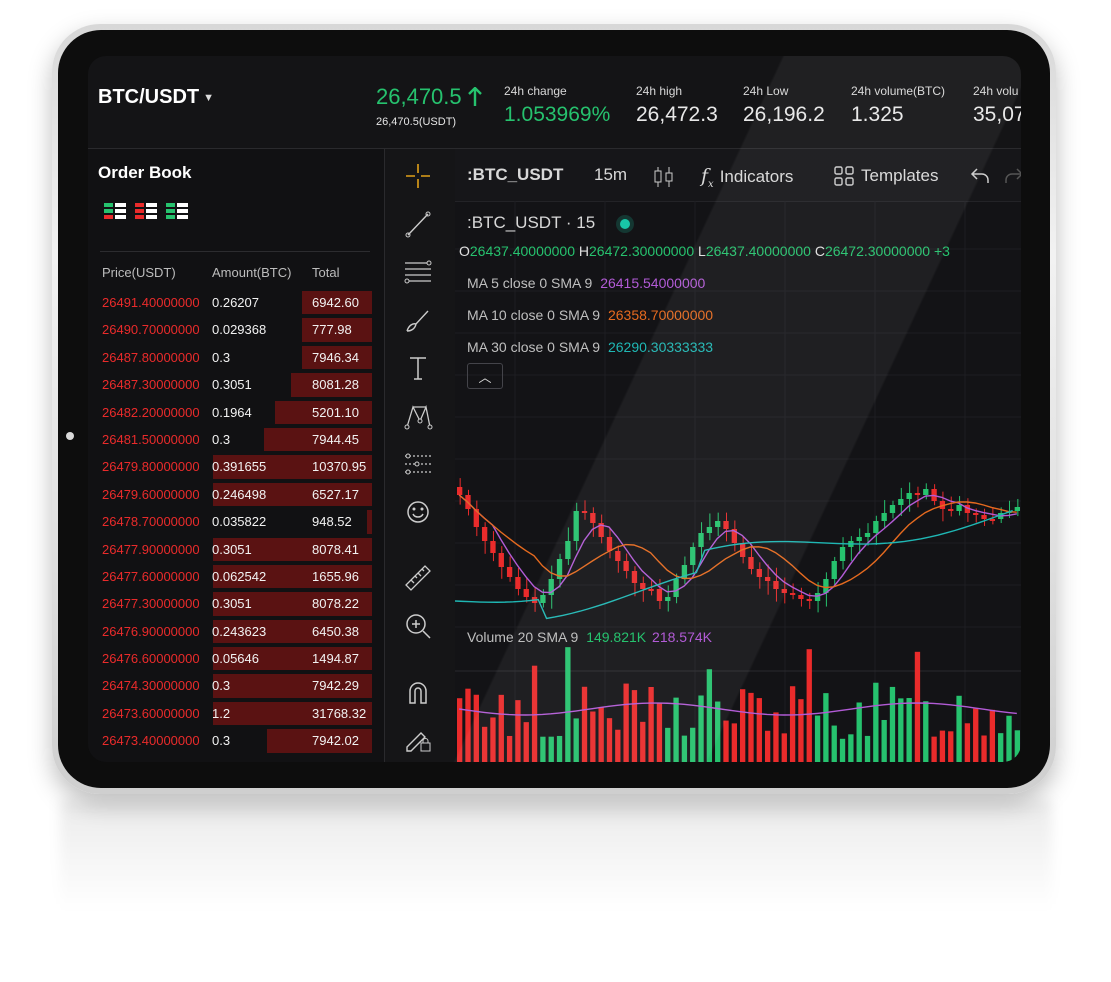 This screenshot has width=1111, height=982. I want to click on row-price: 26476.90000000, so click(151, 631).